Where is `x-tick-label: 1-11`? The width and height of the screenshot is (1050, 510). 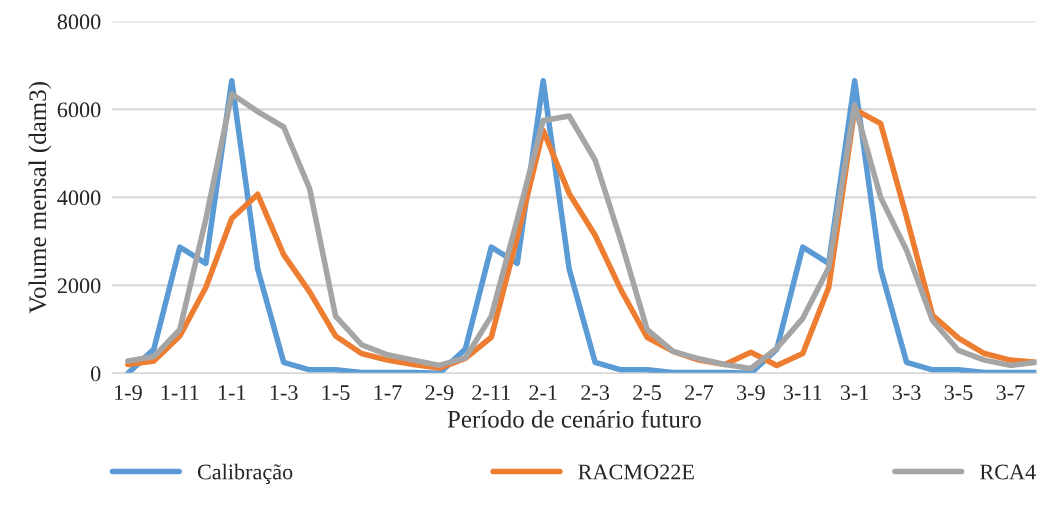 x-tick-label: 1-11 is located at coordinates (180, 392).